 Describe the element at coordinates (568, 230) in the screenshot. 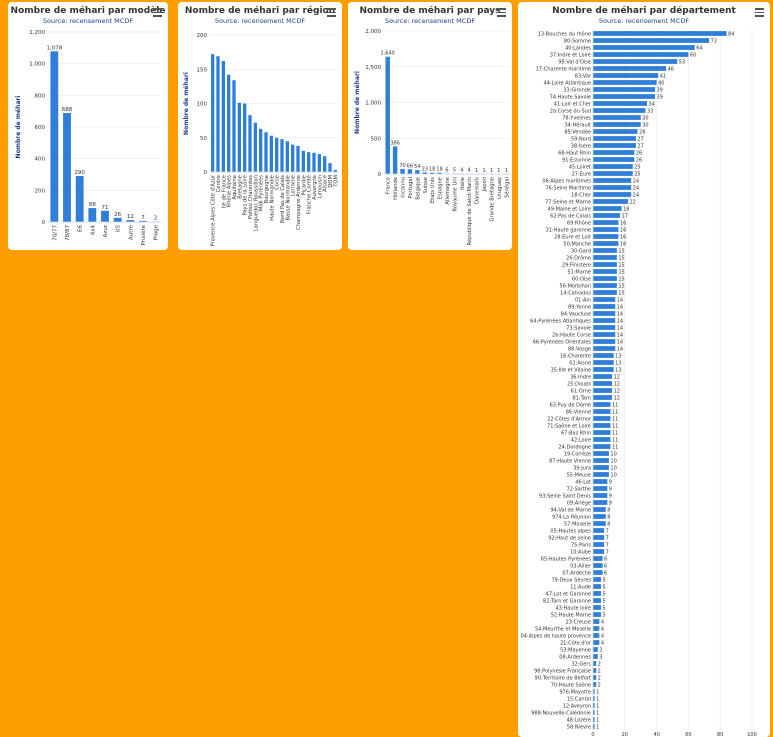

I see `y-tick-label: 31:Haute garonne` at that location.